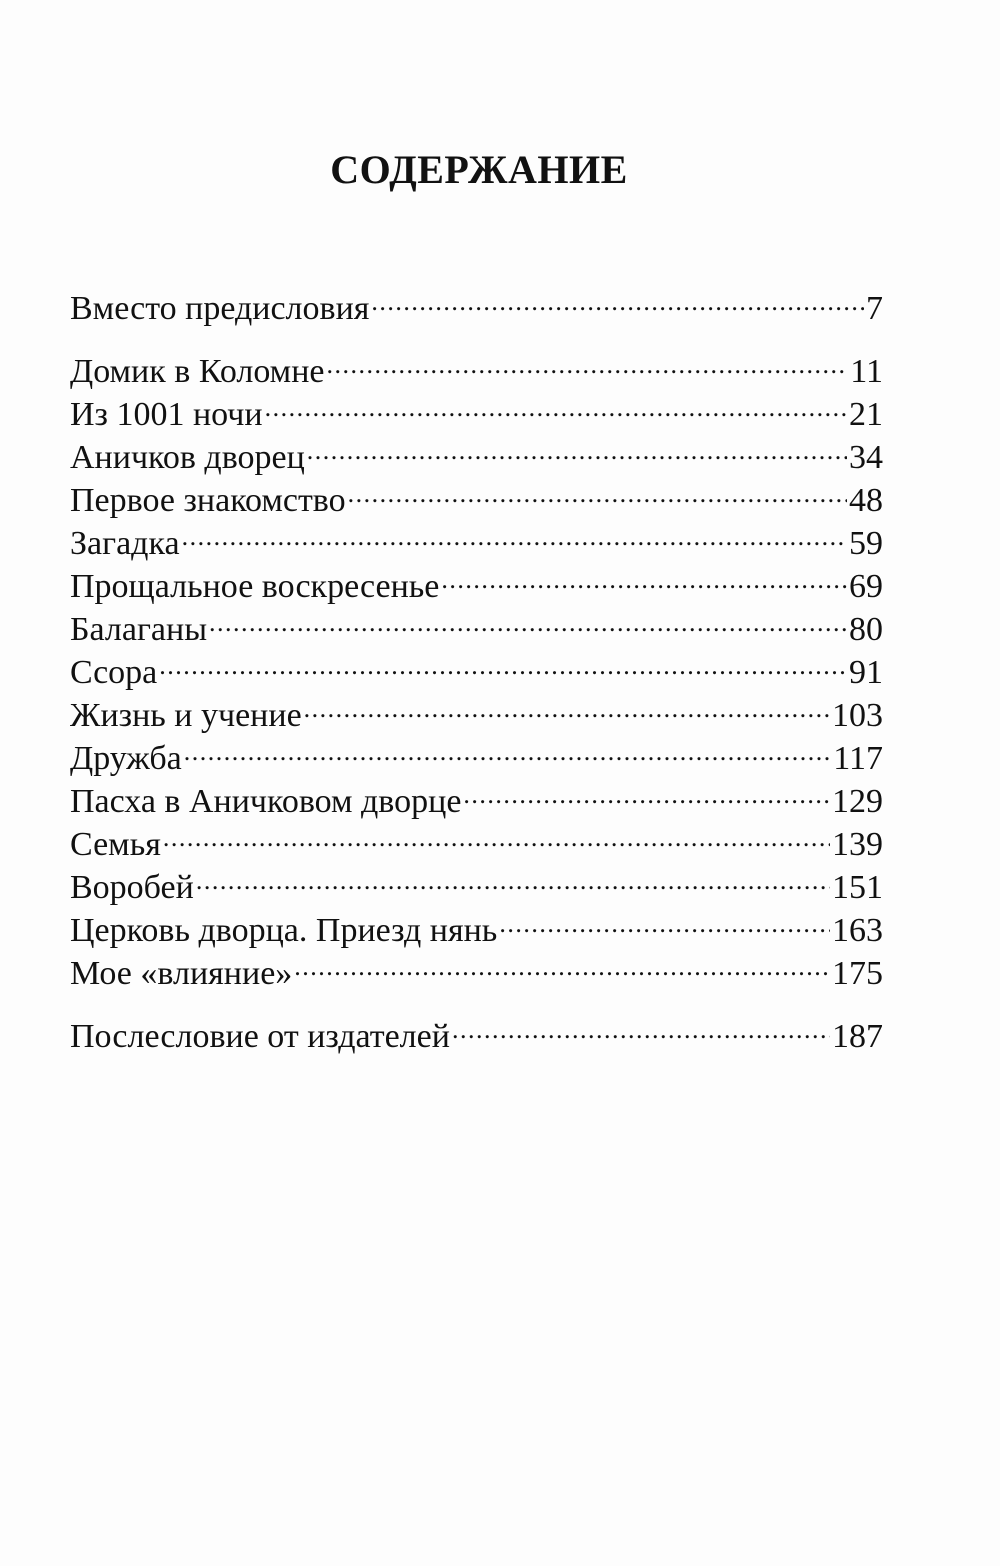 The width and height of the screenshot is (1000, 1566). I want to click on entry-title: Дружба, so click(126, 758).